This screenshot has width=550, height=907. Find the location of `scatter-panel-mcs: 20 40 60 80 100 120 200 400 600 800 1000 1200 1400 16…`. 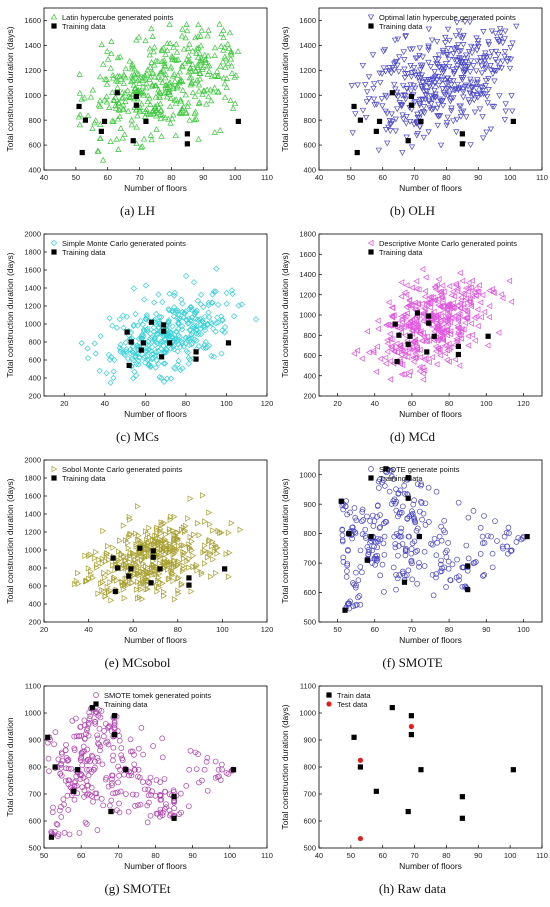

scatter-panel-mcs: 20 40 60 80 100 120 200 400 600 800 1000 1200 1400 16… is located at coordinates (137, 339).